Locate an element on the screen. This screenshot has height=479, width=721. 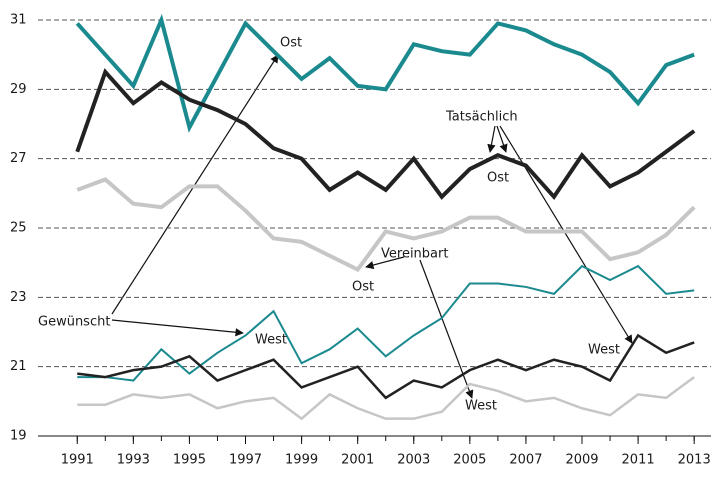
x-tick-label: 2001 is located at coordinates (357, 460).